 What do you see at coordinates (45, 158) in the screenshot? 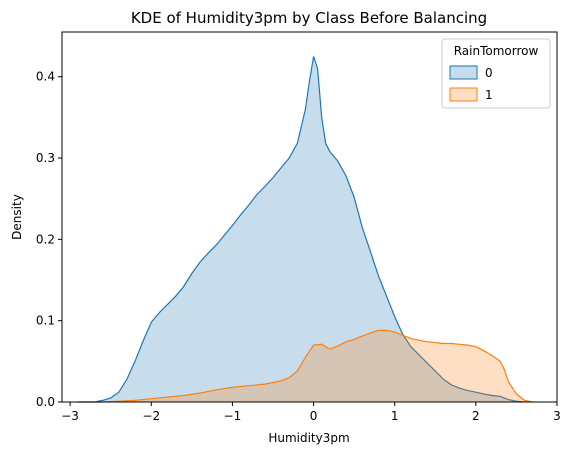
I see `y-tick-label: 0.3` at bounding box center [45, 158].